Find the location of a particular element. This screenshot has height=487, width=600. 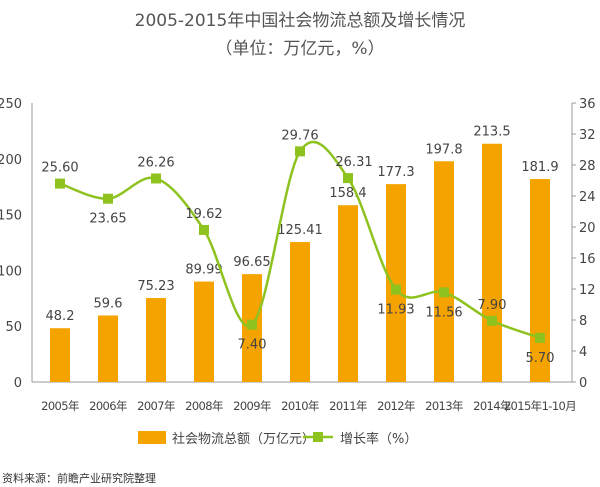

growth-value-label: 11.93 is located at coordinates (395, 310).